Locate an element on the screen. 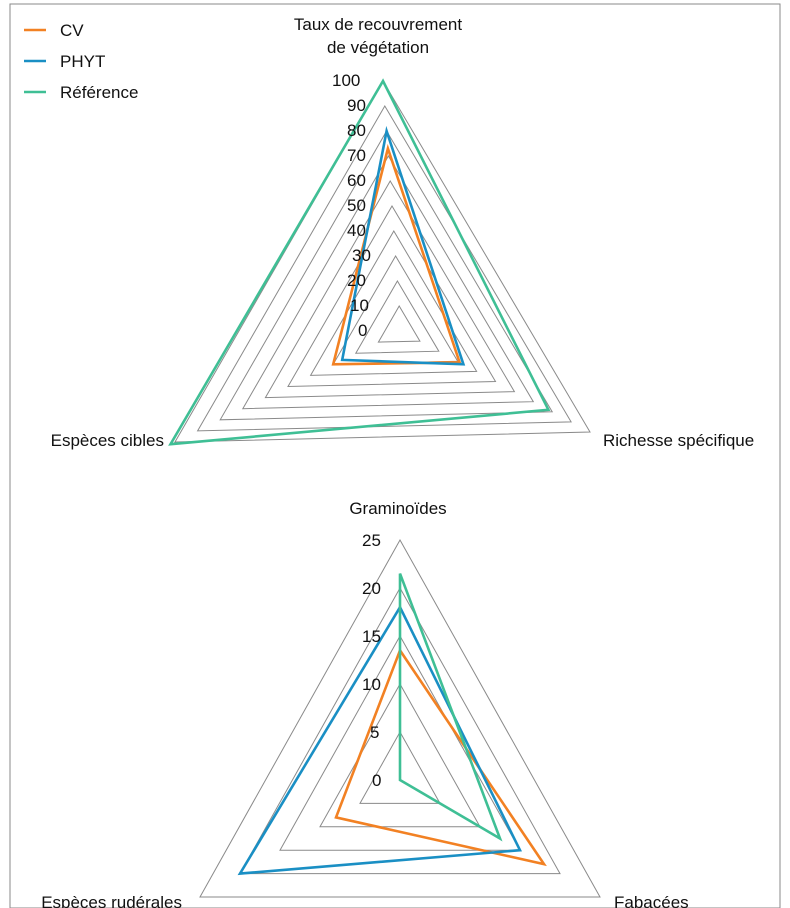 The width and height of the screenshot is (790, 908). legend-item-cv: CV is located at coordinates (54, 30).